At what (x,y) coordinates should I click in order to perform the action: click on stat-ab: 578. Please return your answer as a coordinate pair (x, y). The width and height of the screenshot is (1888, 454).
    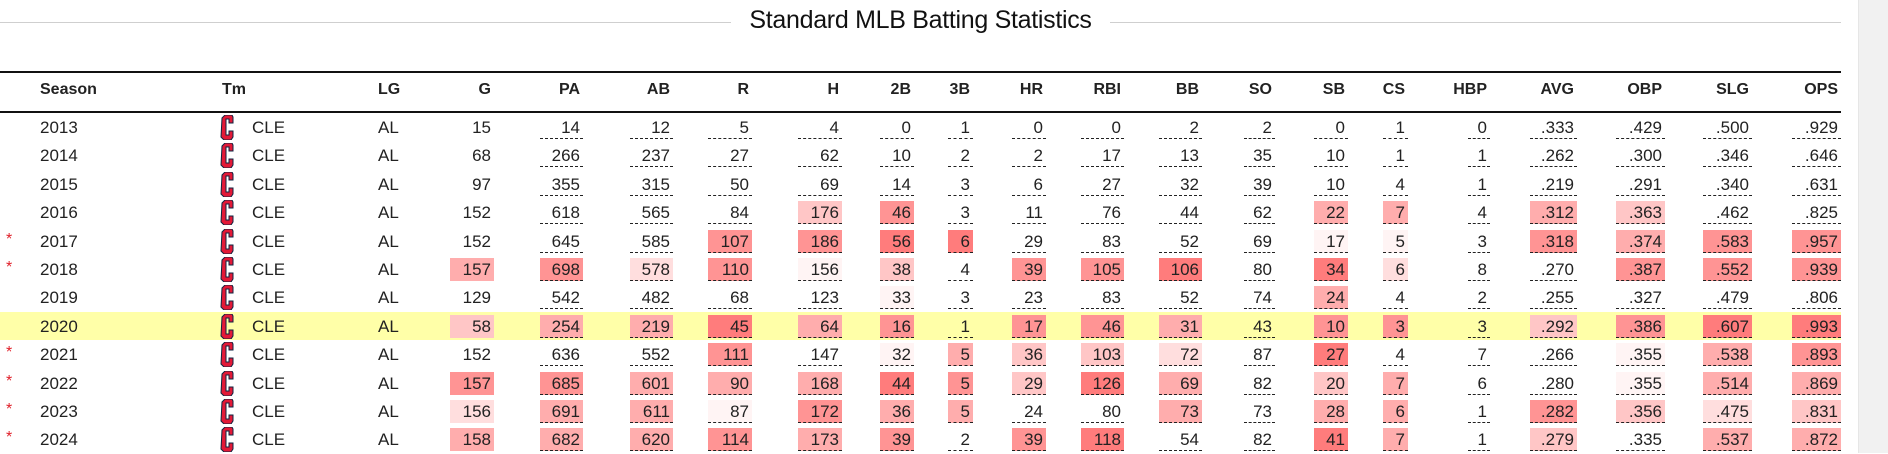
    Looking at the image, I should click on (651, 269).